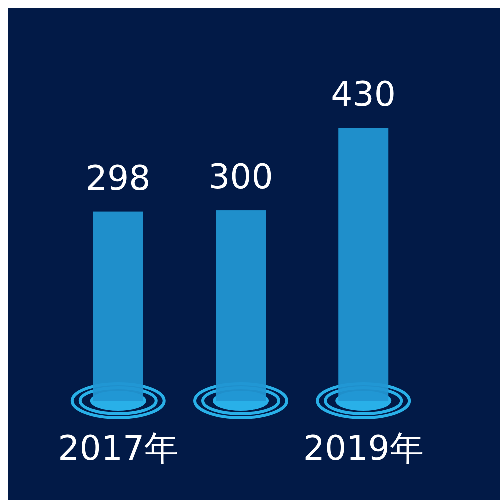 The width and height of the screenshot is (500, 500). What do you see at coordinates (363, 95) in the screenshot?
I see `data-label: 430` at bounding box center [363, 95].